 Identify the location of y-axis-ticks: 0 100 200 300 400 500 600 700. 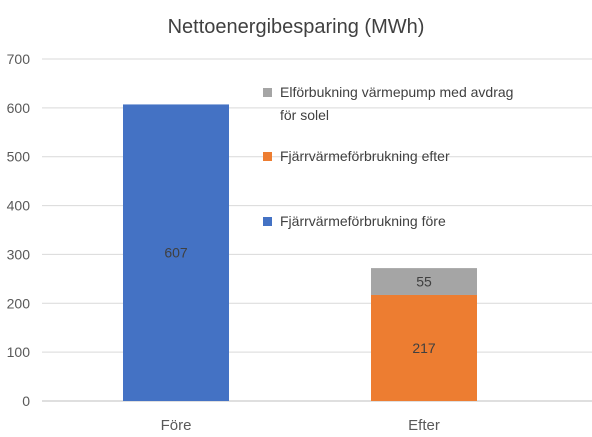
(19, 230).